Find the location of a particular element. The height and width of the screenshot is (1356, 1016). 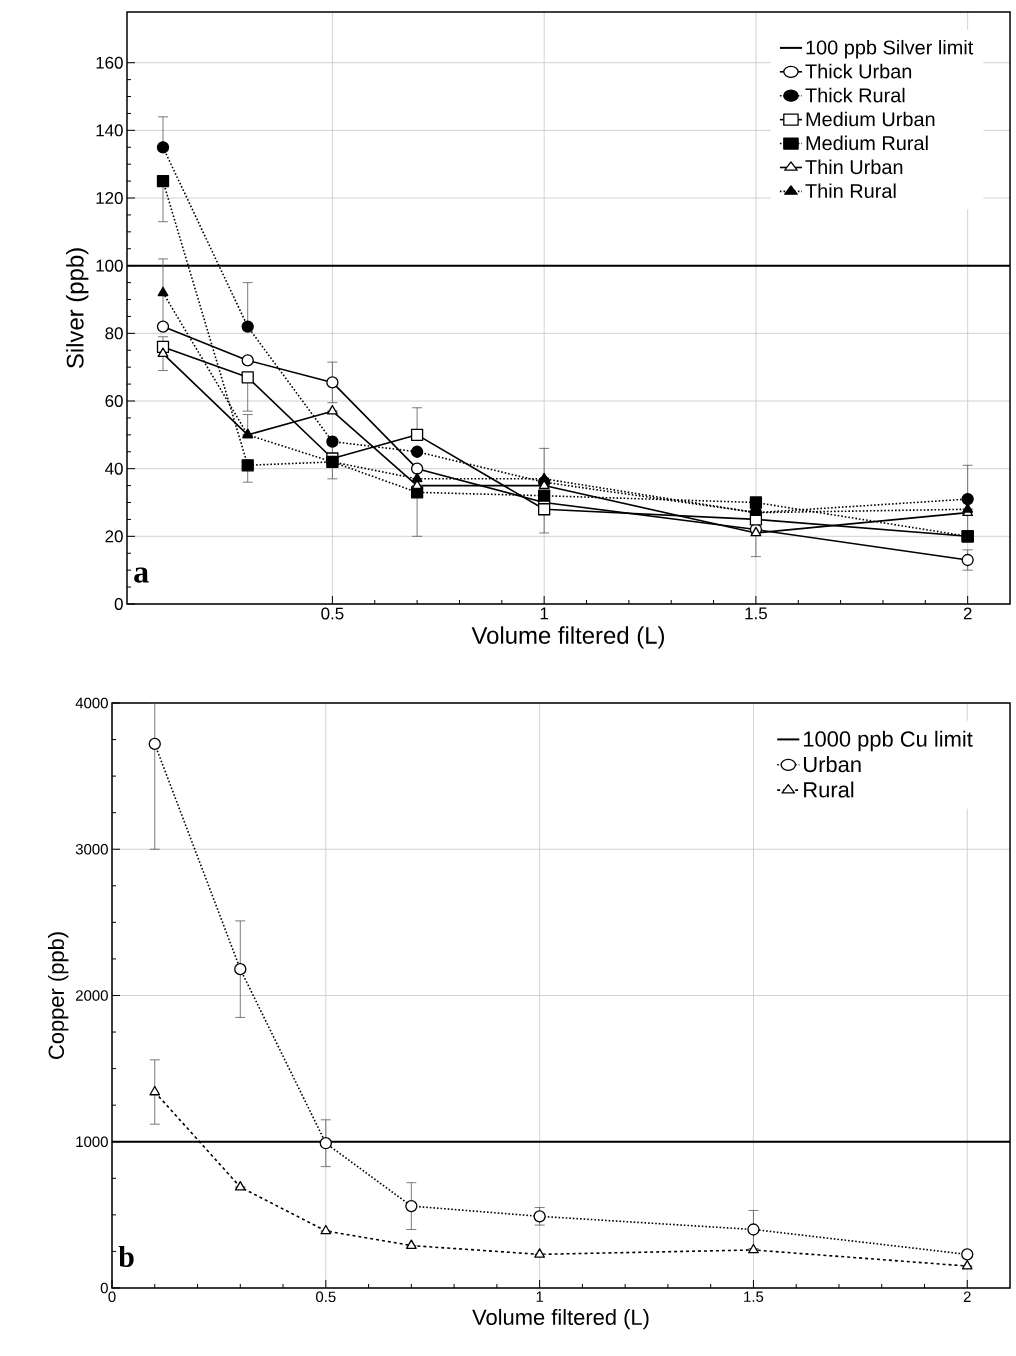

y-tick-label: 160 is located at coordinates (109, 62).